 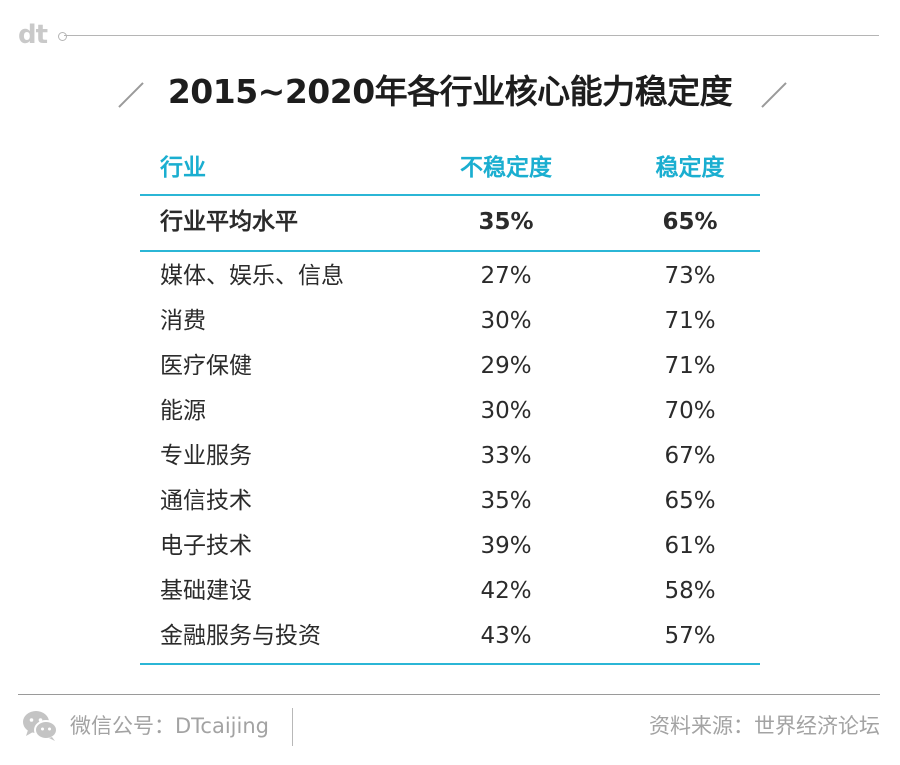 I want to click on average-stability: 65%, so click(x=690, y=222).